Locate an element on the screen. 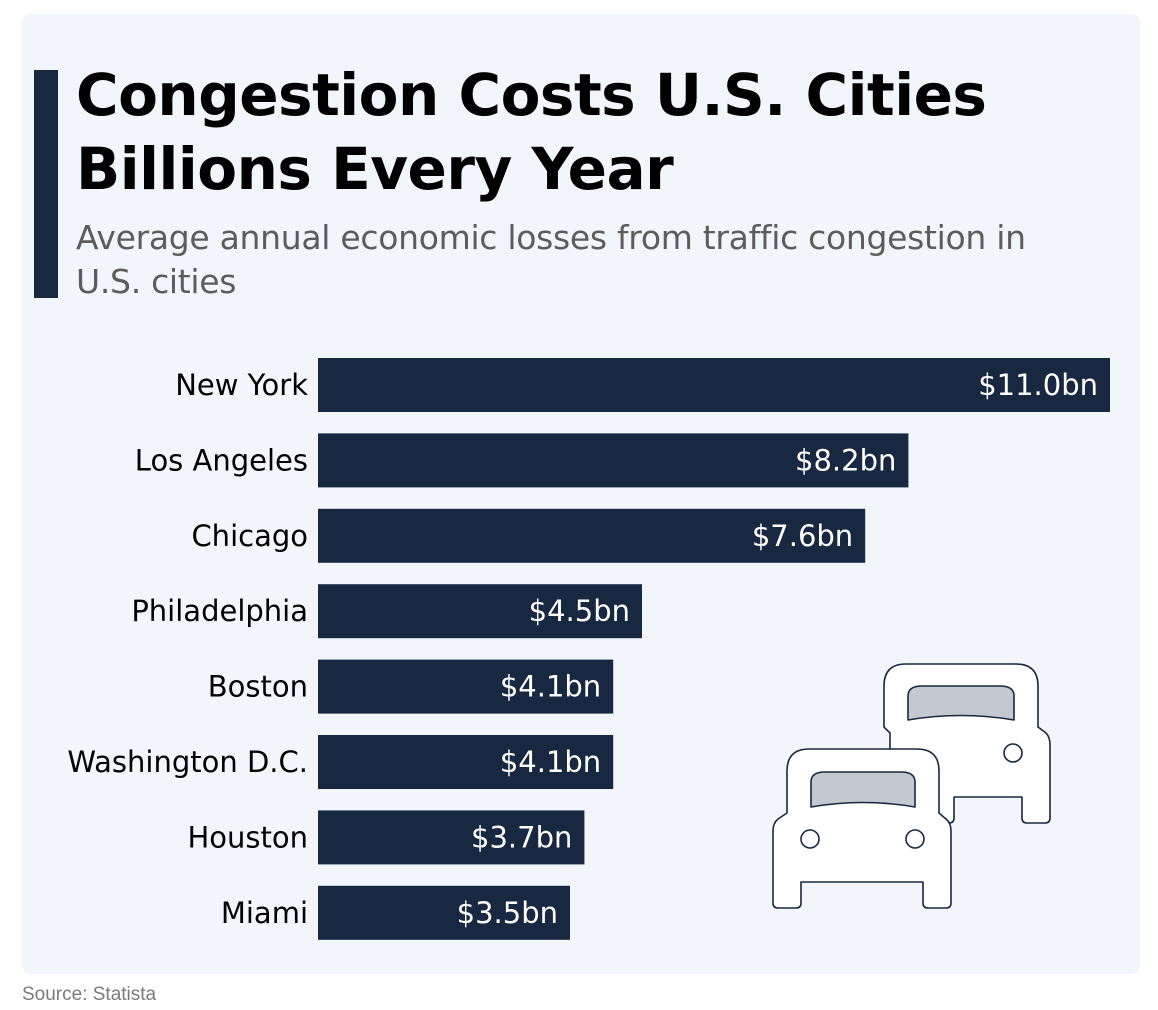 The image size is (1158, 1010). bar-value-label: $11.0bn is located at coordinates (1038, 385).